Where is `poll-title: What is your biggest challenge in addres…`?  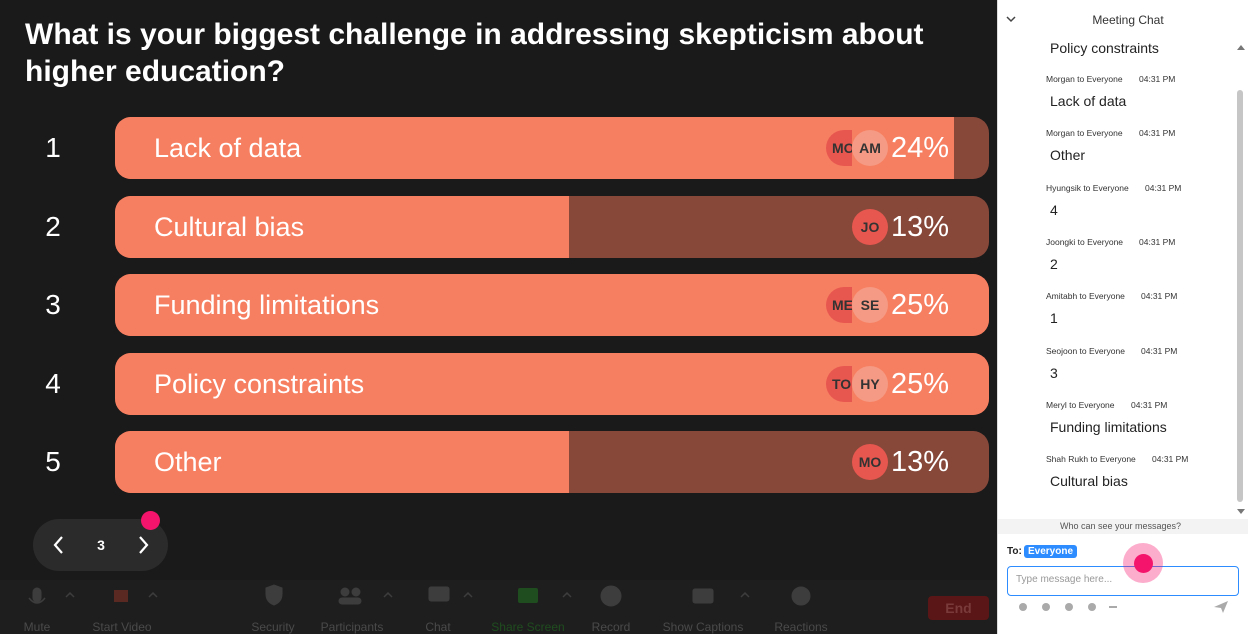 poll-title: What is your biggest challenge in addres… is located at coordinates (474, 53).